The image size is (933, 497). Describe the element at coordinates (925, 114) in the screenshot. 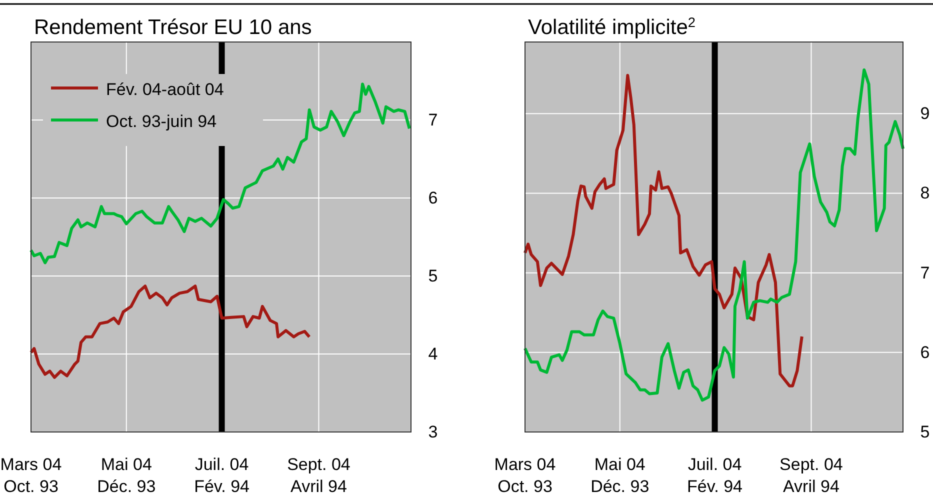

I see `y-tick-label: 9` at that location.